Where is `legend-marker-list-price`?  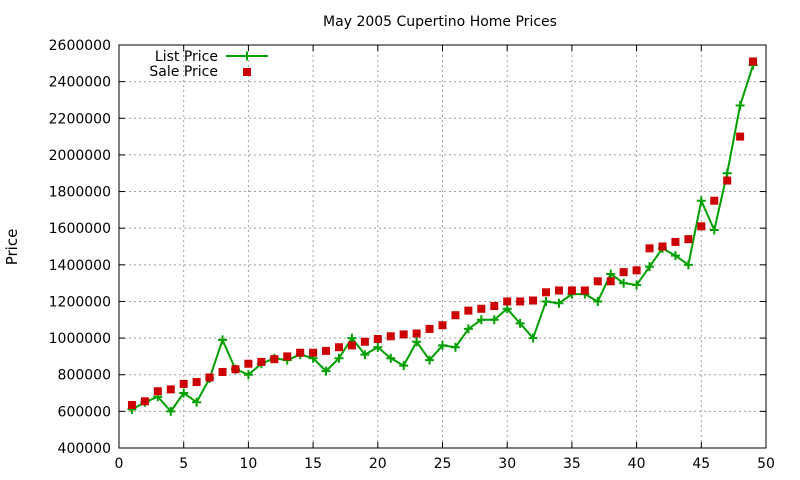 legend-marker-list-price is located at coordinates (247, 56).